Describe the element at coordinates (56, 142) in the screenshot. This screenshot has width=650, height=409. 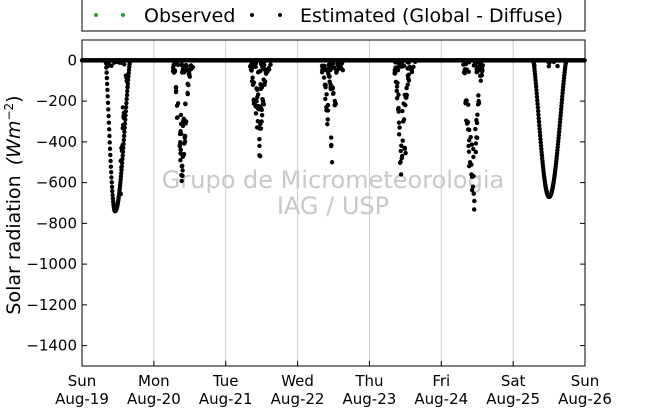
I see `y-tick-label: −400` at that location.